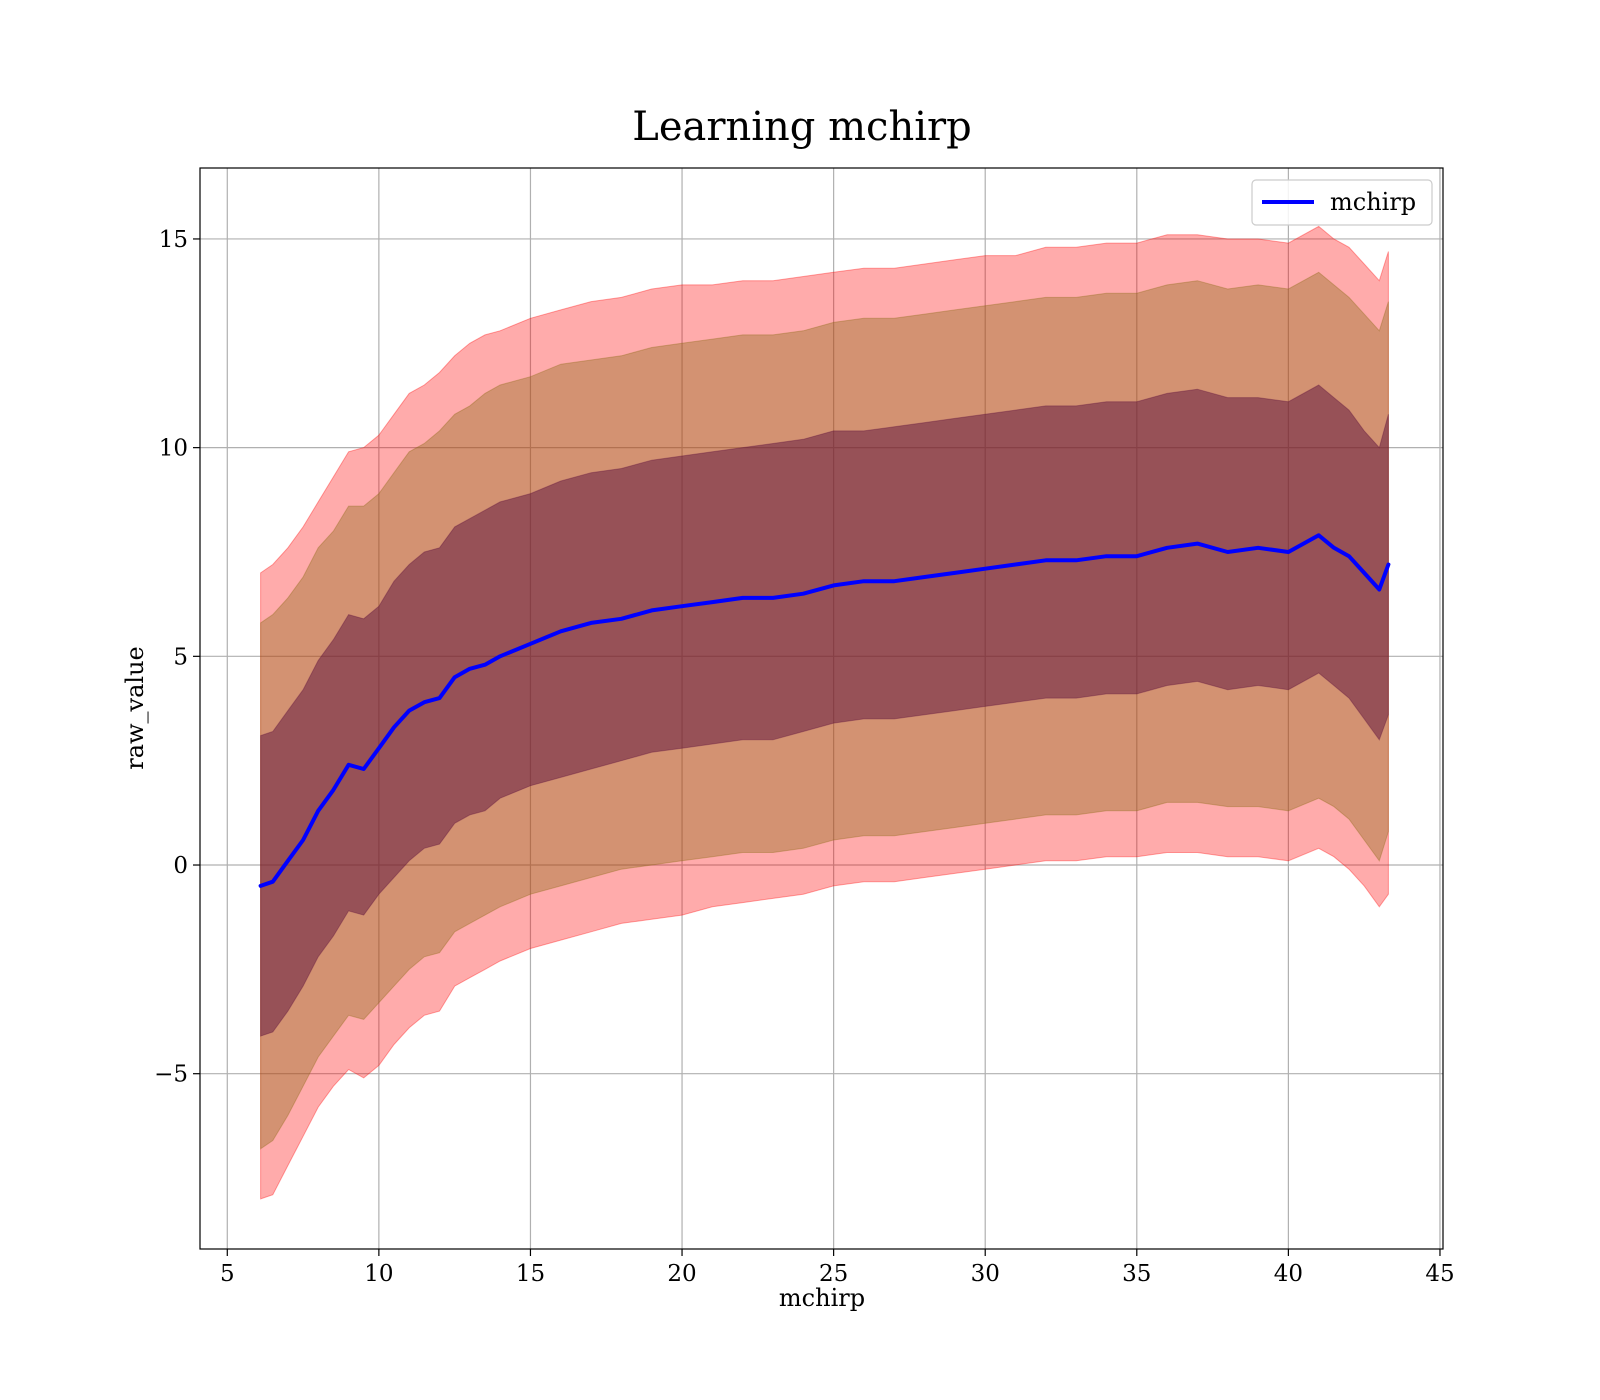  Describe the element at coordinates (530, 1274) in the screenshot. I see `x-tick-label: 15` at that location.